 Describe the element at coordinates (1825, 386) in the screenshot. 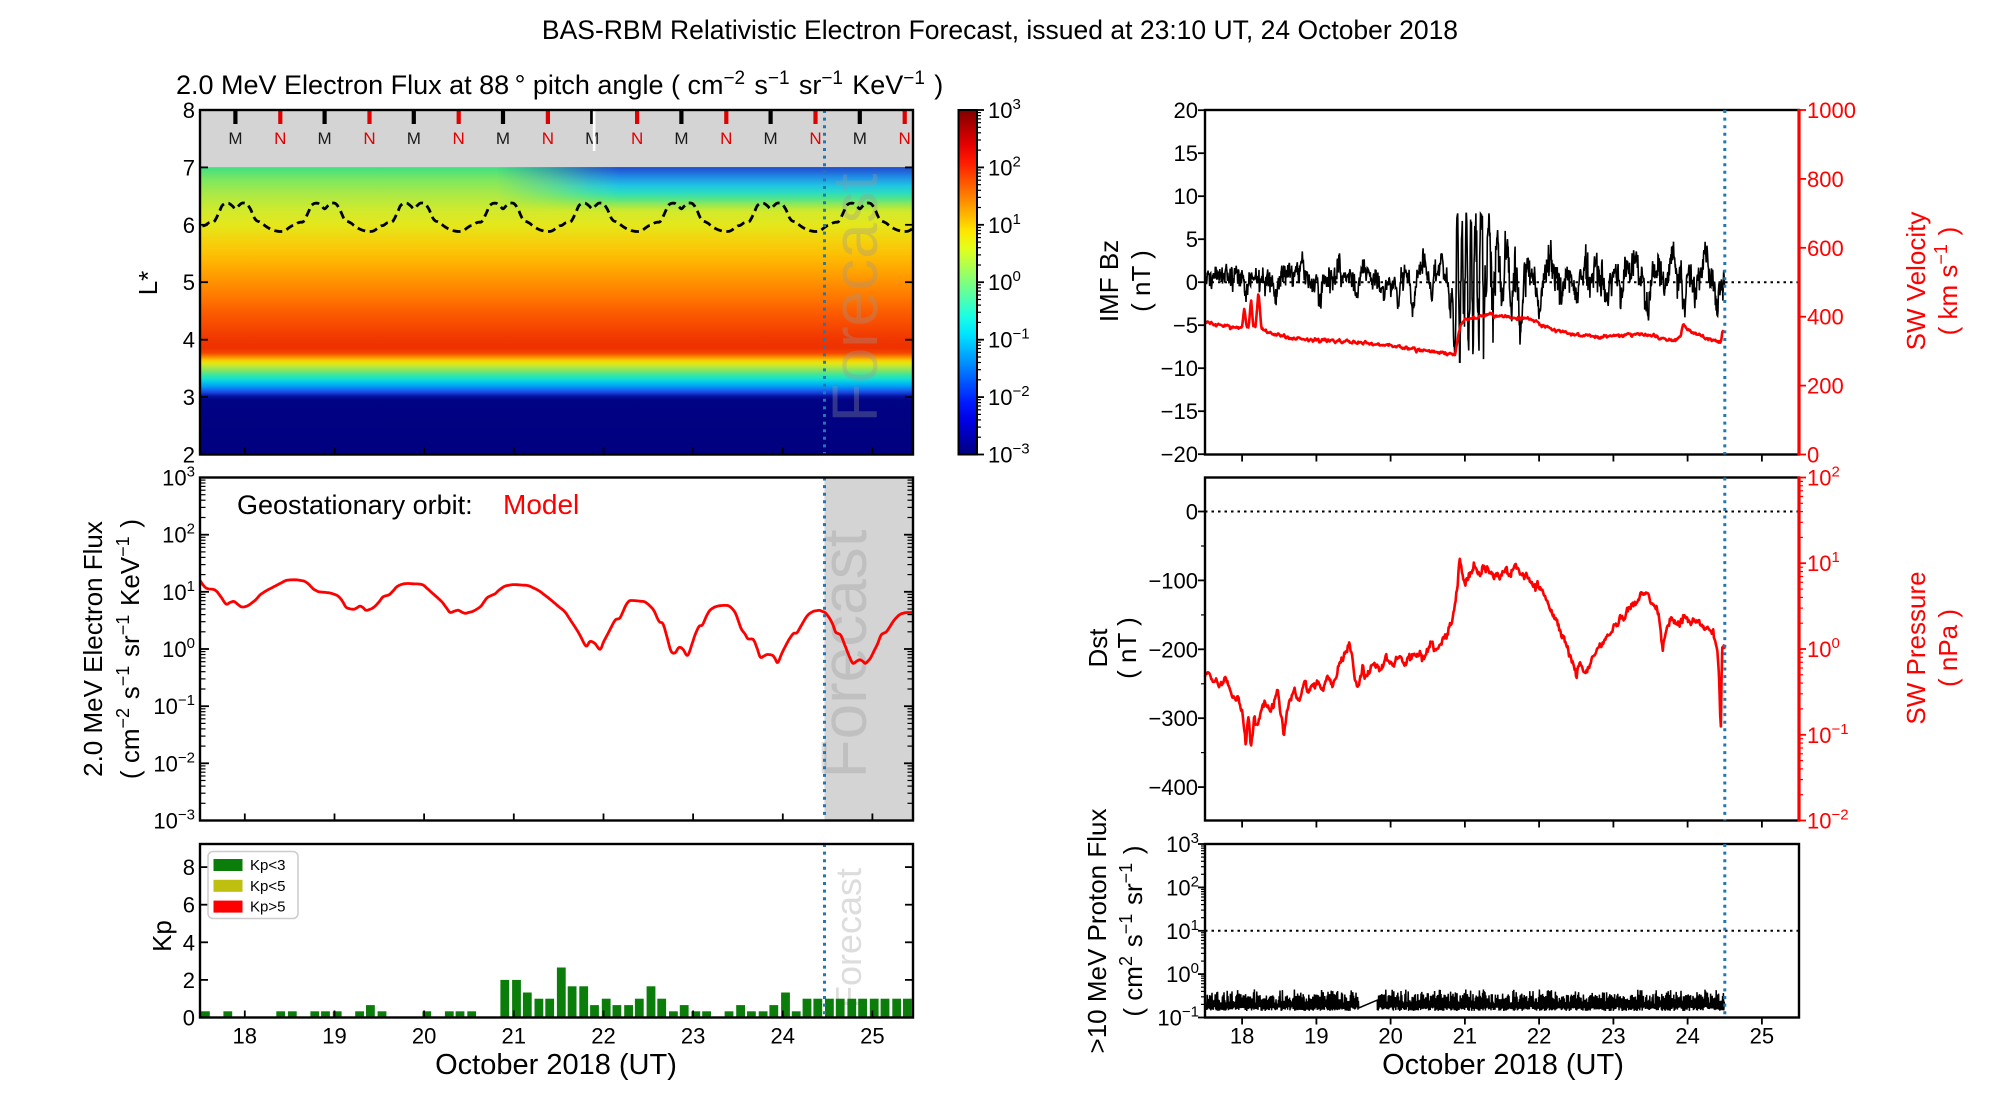

I see `svg-text: 200` at that location.